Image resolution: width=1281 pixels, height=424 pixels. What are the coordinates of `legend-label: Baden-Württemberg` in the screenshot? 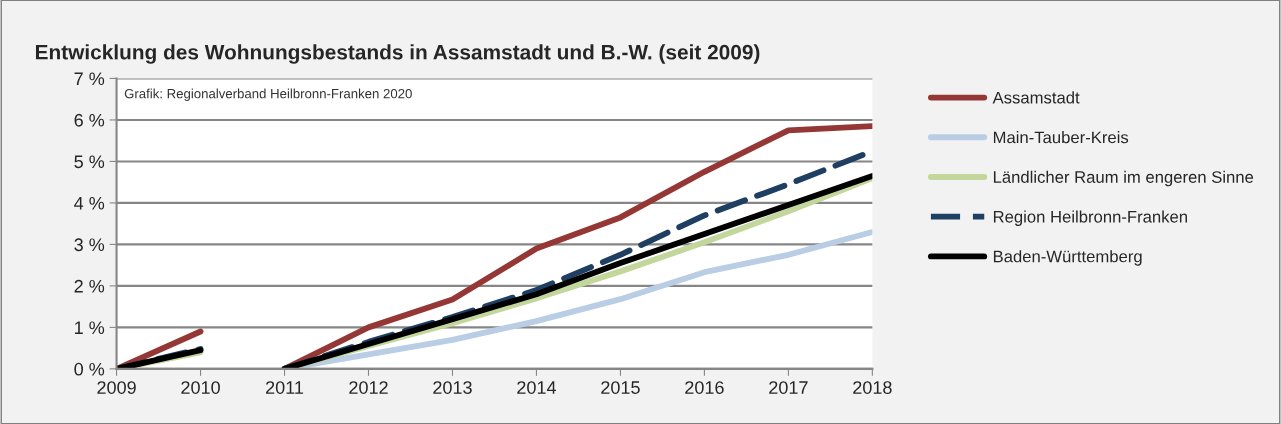 It's located at (1067, 258).